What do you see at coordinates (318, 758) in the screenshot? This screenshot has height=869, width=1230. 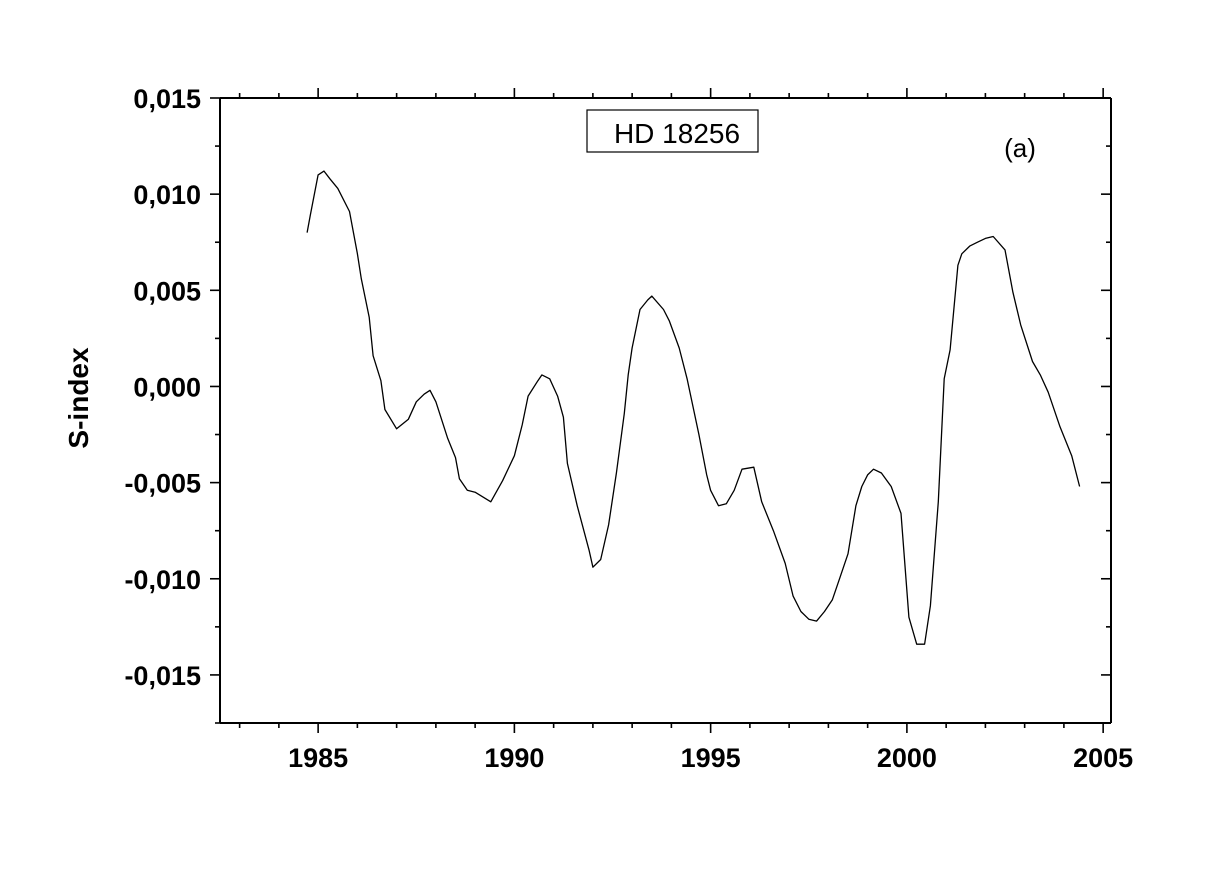 I see `x-tick-label: 1985` at bounding box center [318, 758].